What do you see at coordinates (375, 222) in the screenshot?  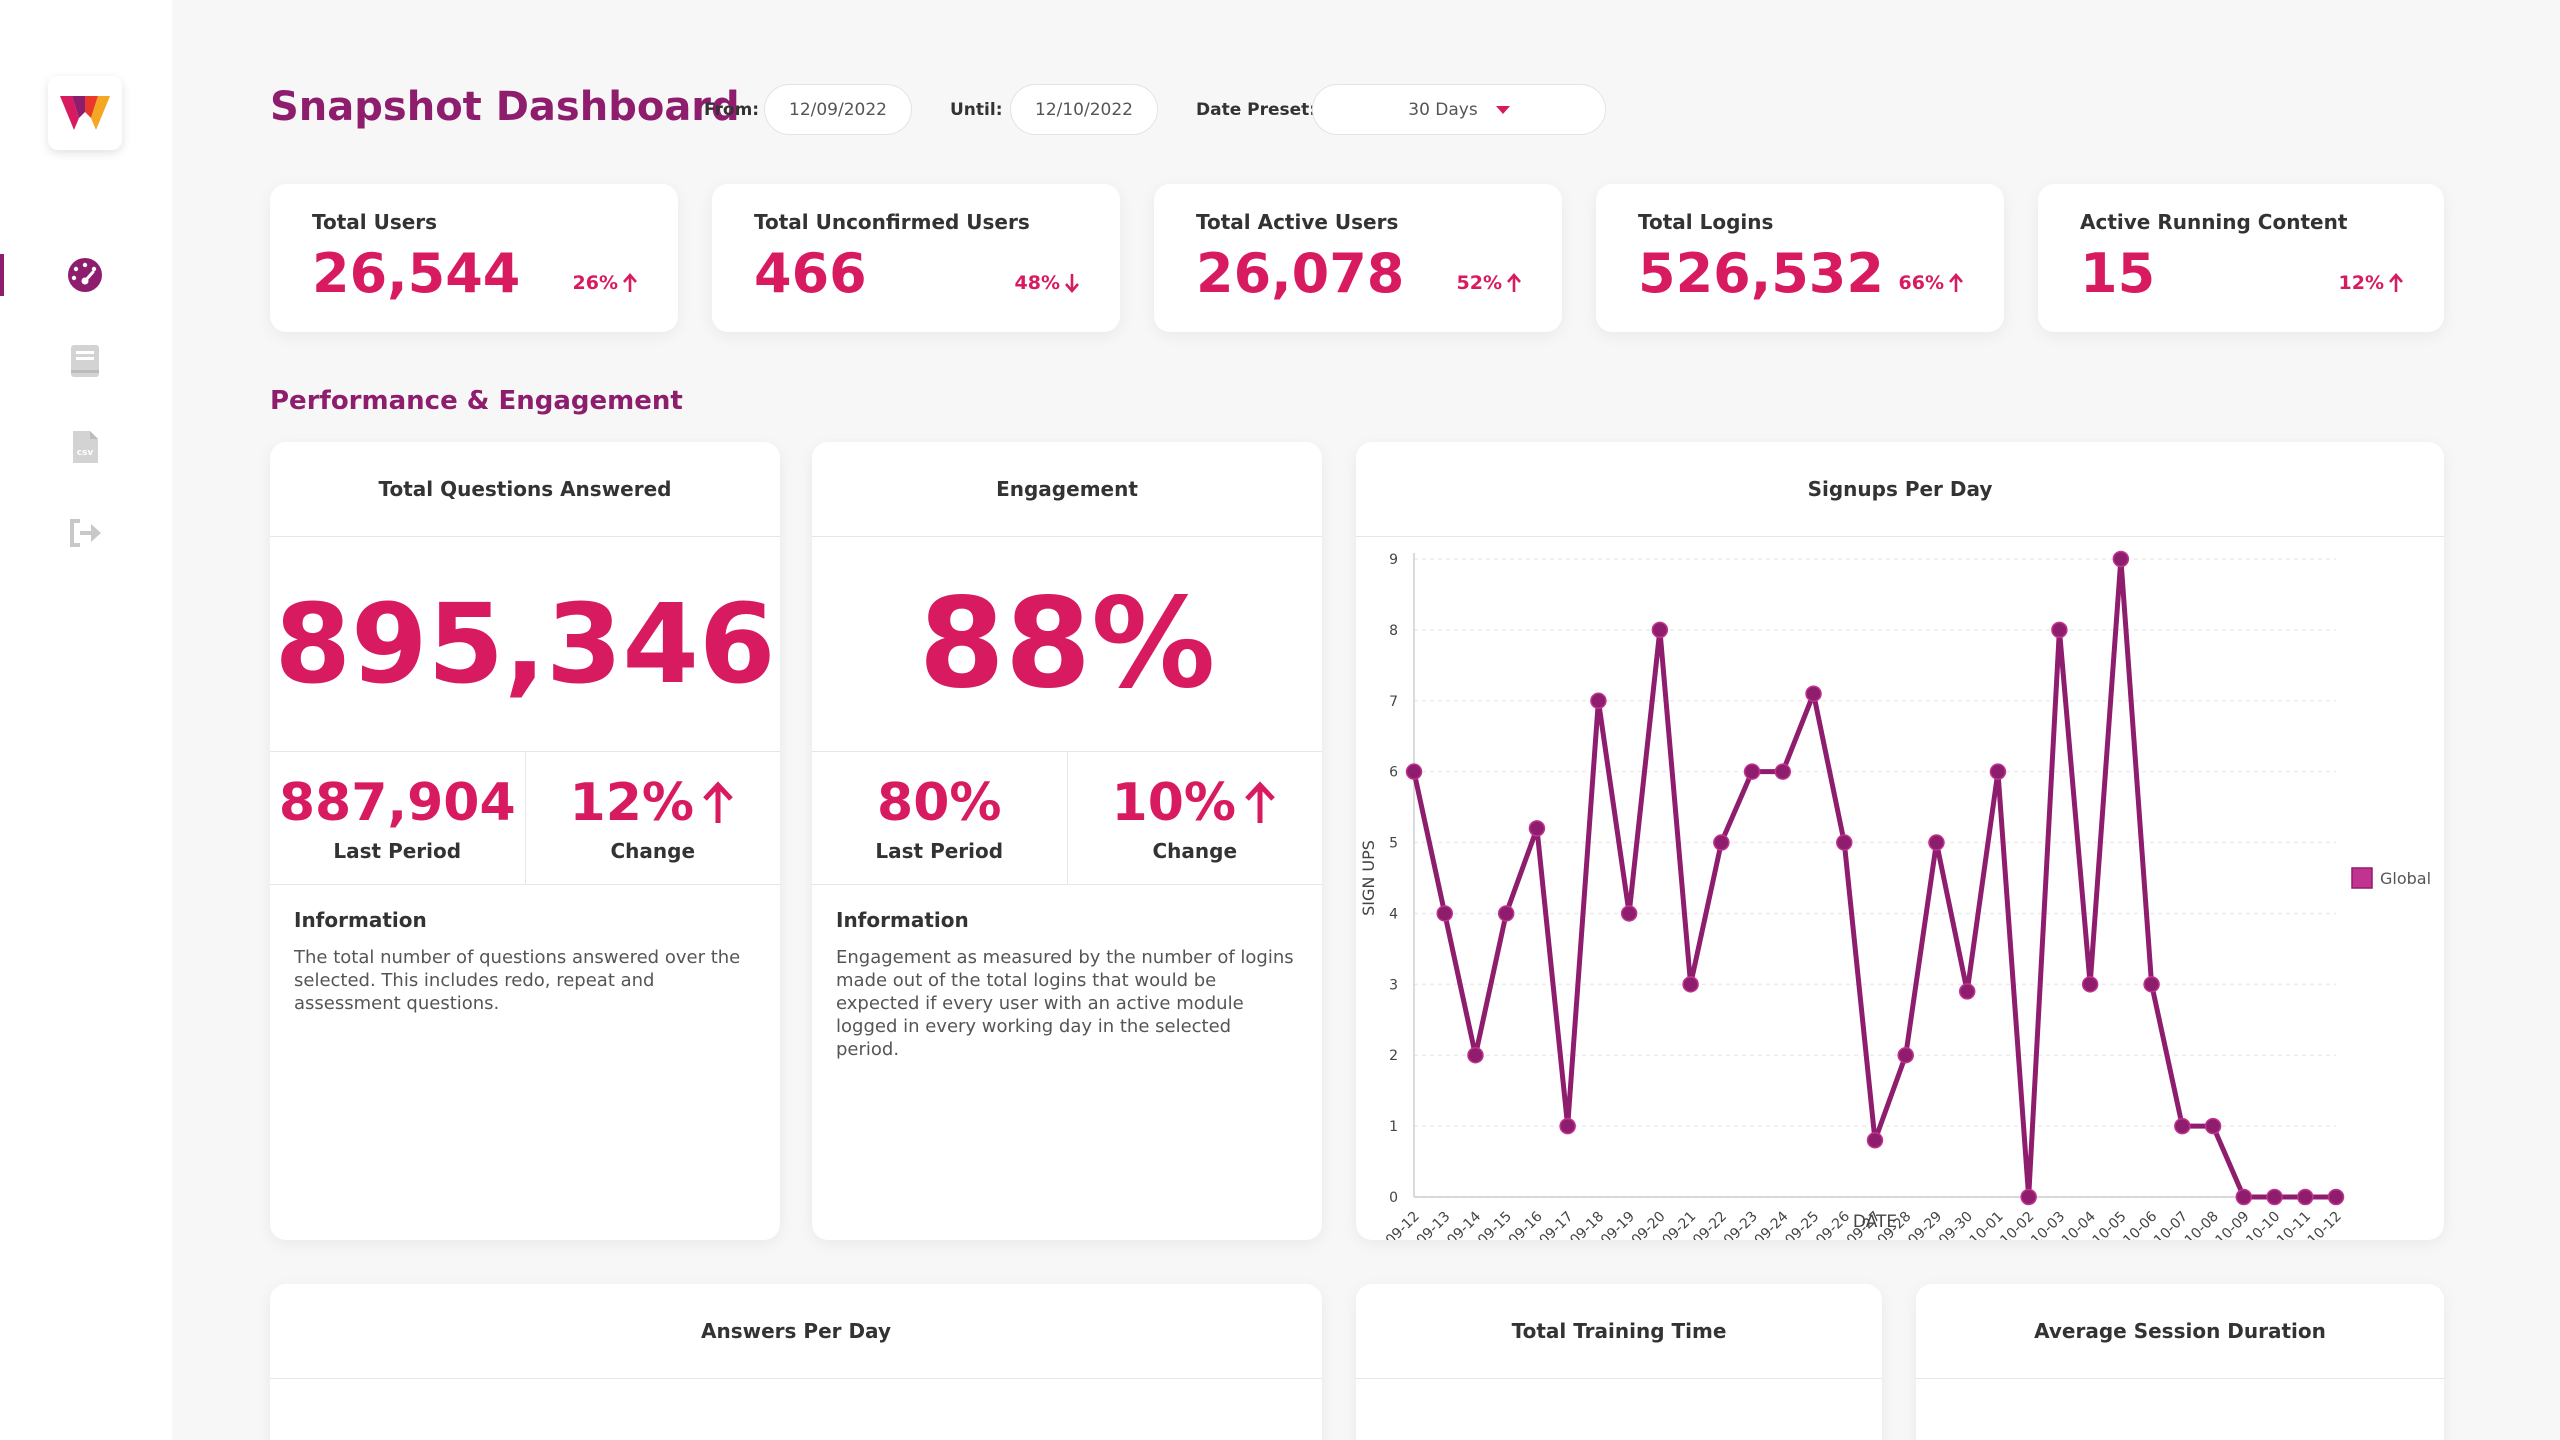 I see `kpi-label: Total Users` at bounding box center [375, 222].